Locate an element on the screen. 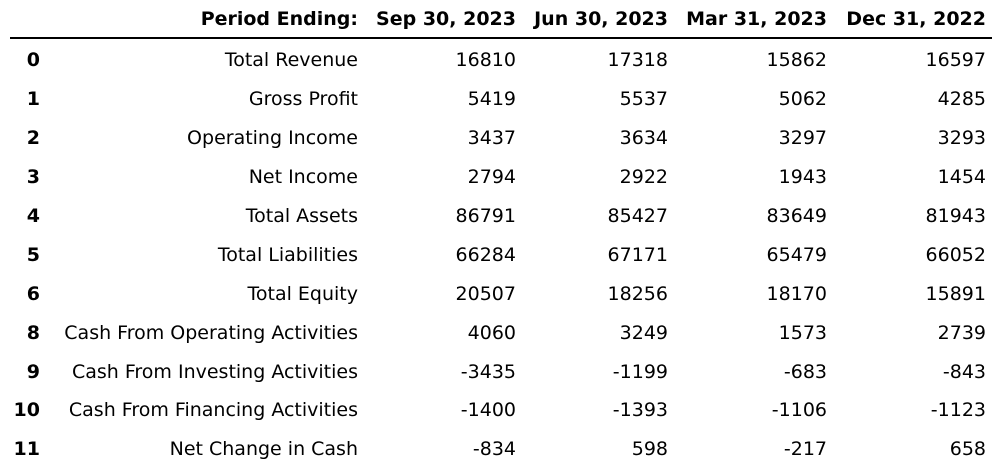 Image resolution: width=1002 pixels, height=469 pixels. value-cell: 3293 is located at coordinates (961, 138).